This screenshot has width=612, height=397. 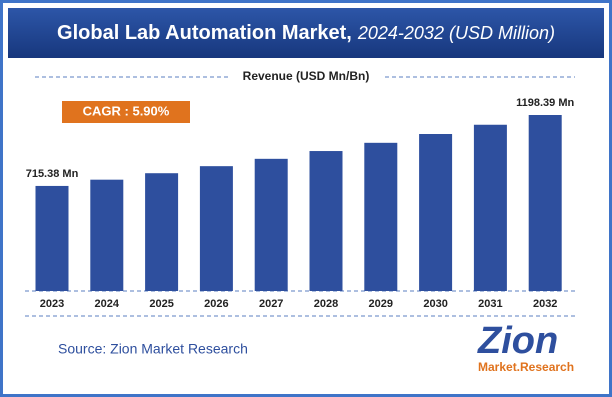 What do you see at coordinates (526, 367) in the screenshot?
I see `logo-tagline: Market.Research` at bounding box center [526, 367].